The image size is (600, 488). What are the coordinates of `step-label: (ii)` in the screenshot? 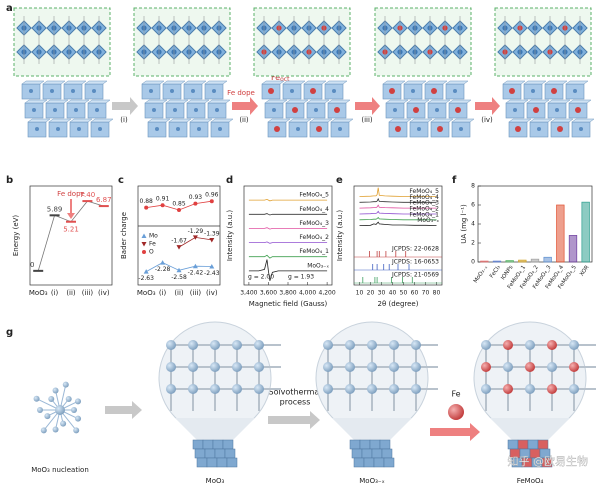 It's located at (244, 120).